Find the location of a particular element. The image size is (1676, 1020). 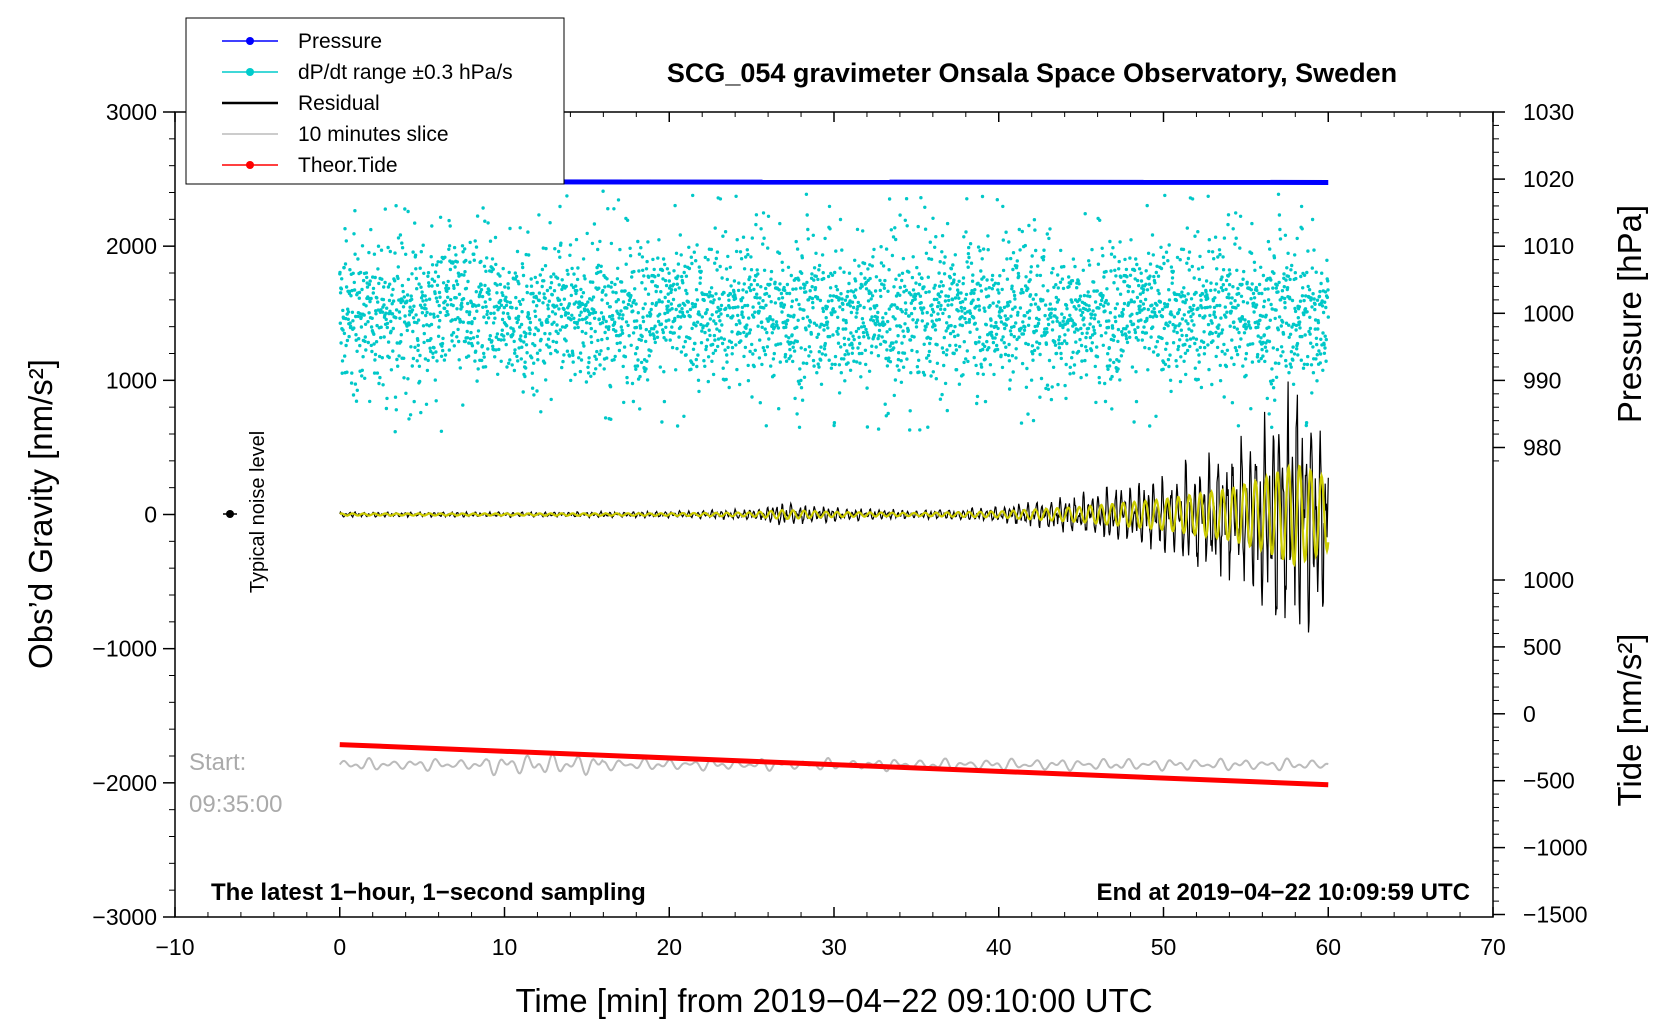

start-label: Start: is located at coordinates (217, 762).